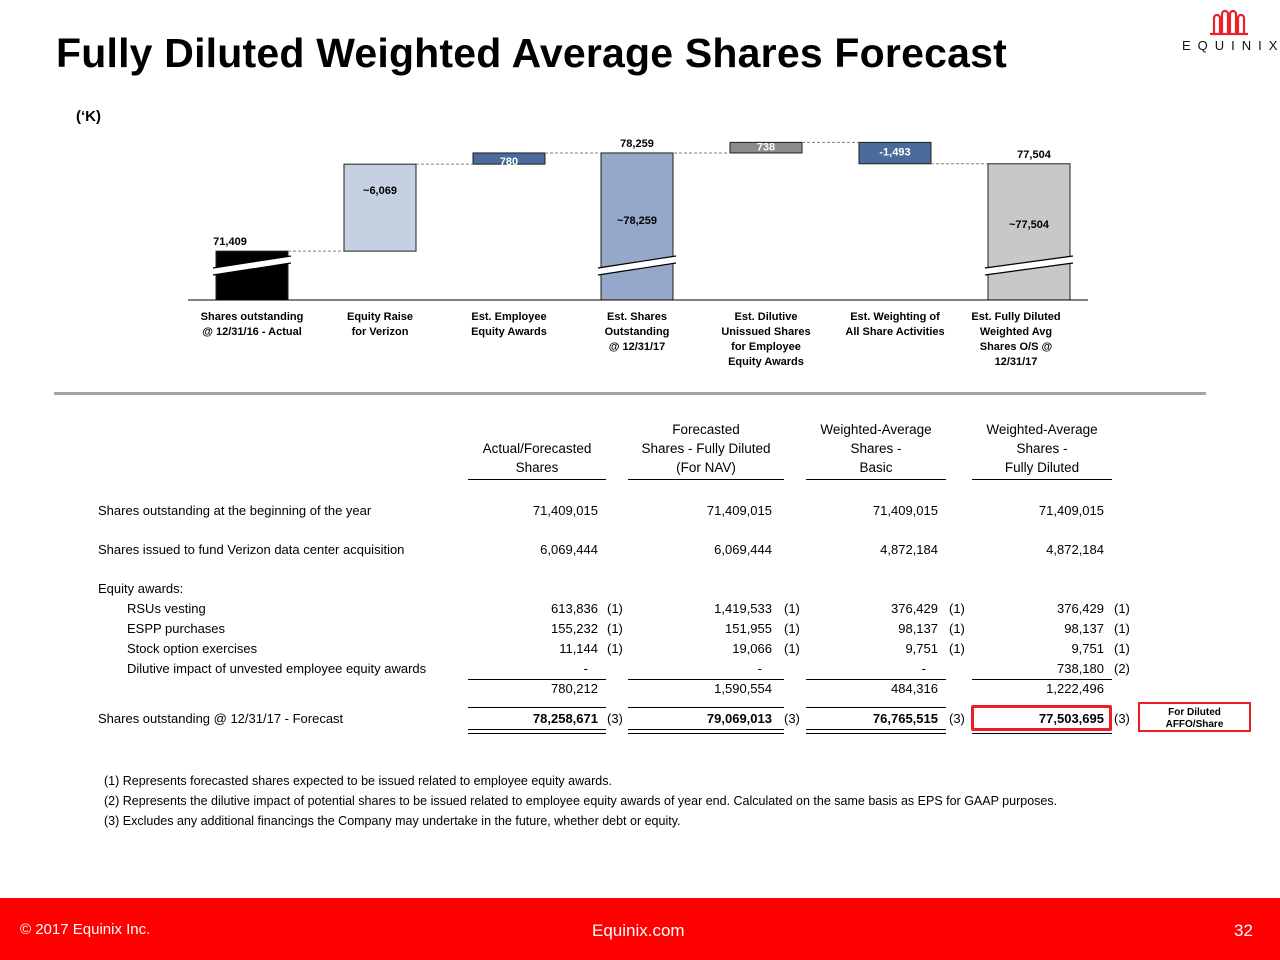 The width and height of the screenshot is (1280, 960). What do you see at coordinates (743, 608) in the screenshot?
I see `cell: 1,419,533` at bounding box center [743, 608].